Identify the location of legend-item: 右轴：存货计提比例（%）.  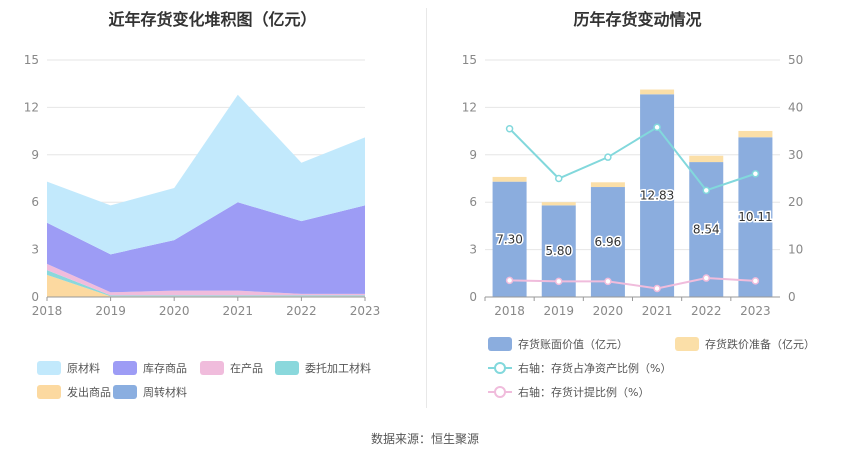
(568, 392).